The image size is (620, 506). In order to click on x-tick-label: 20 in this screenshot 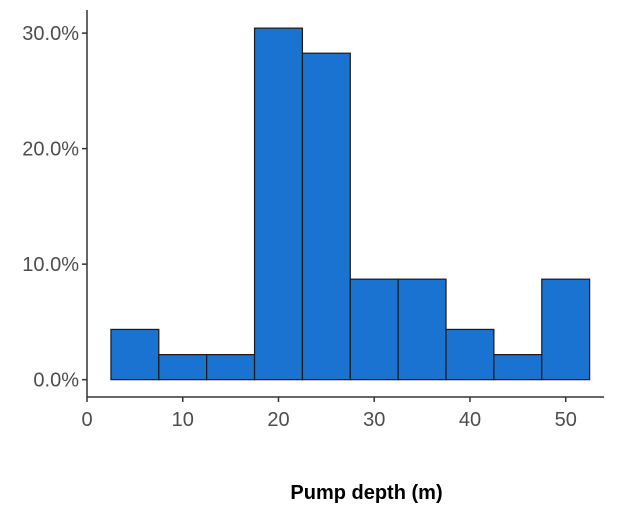, I will do `click(278, 420)`.